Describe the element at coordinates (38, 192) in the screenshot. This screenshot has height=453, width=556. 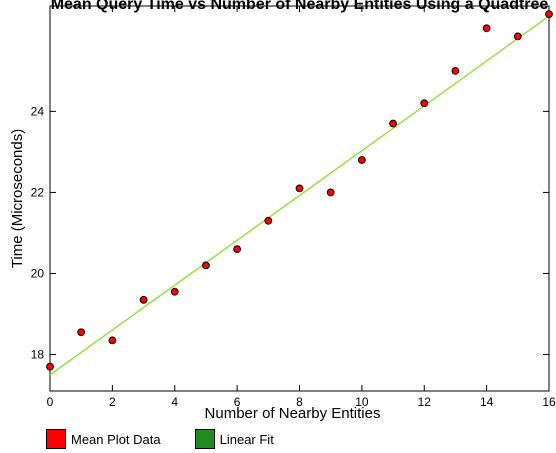
I see `y-tick-label: 22` at that location.